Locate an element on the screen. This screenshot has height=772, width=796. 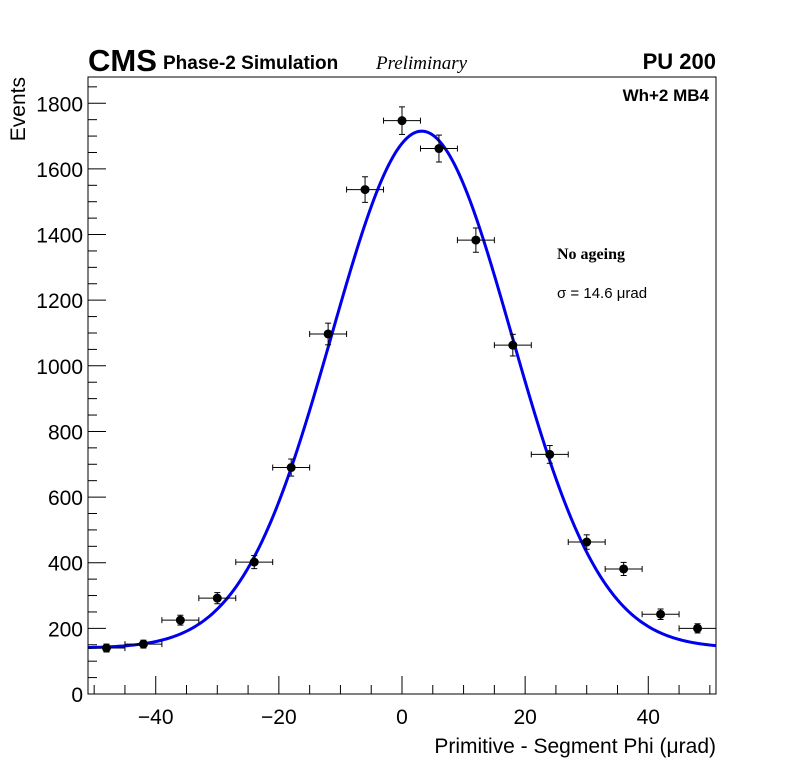
pileup-label: PU 200 is located at coordinates (679, 61).